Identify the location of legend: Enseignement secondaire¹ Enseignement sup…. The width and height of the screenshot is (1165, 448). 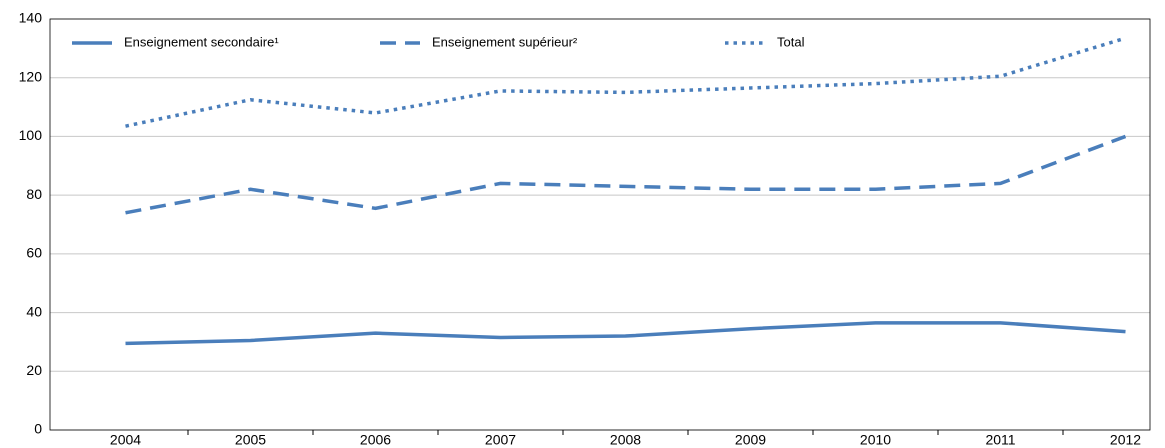
(438, 41).